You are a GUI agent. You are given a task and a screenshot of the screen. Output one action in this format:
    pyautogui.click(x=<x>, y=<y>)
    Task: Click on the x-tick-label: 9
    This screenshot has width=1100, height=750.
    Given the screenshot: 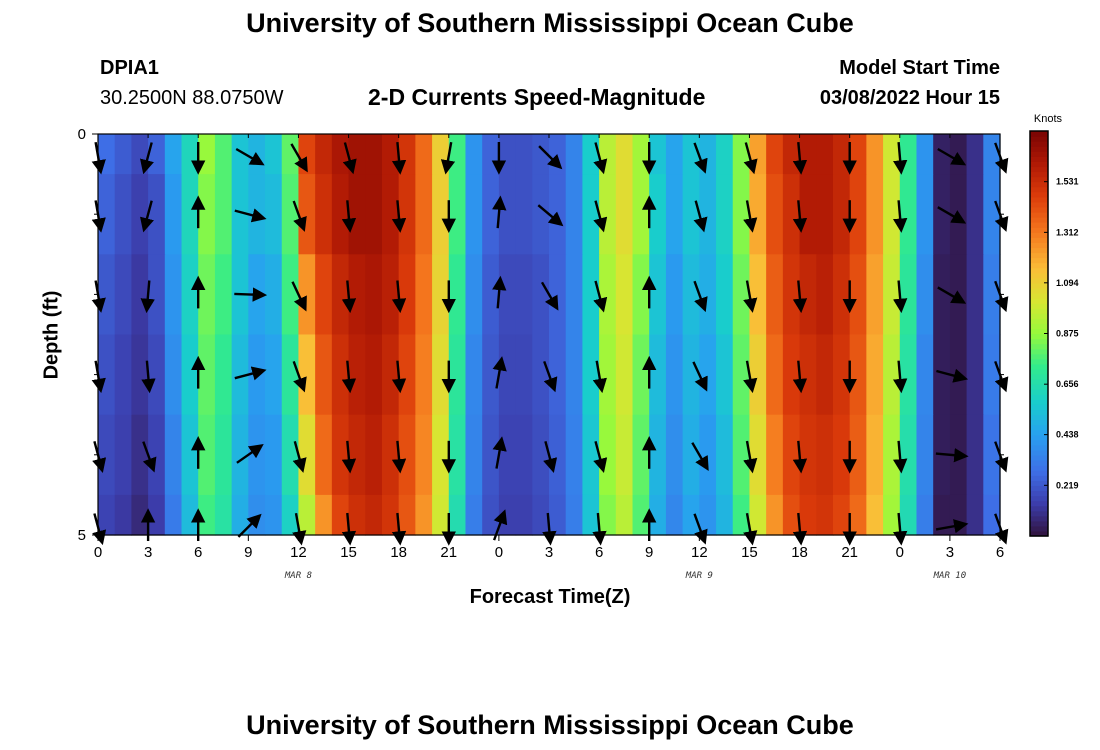 What is the action you would take?
    pyautogui.click(x=649, y=552)
    